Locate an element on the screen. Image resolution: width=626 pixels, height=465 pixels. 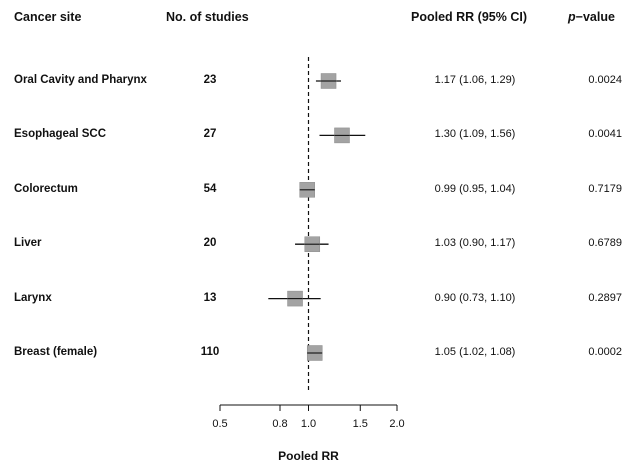
pooled-rr-value: 1.17 (1.06, 1.29) is located at coordinates (475, 80).